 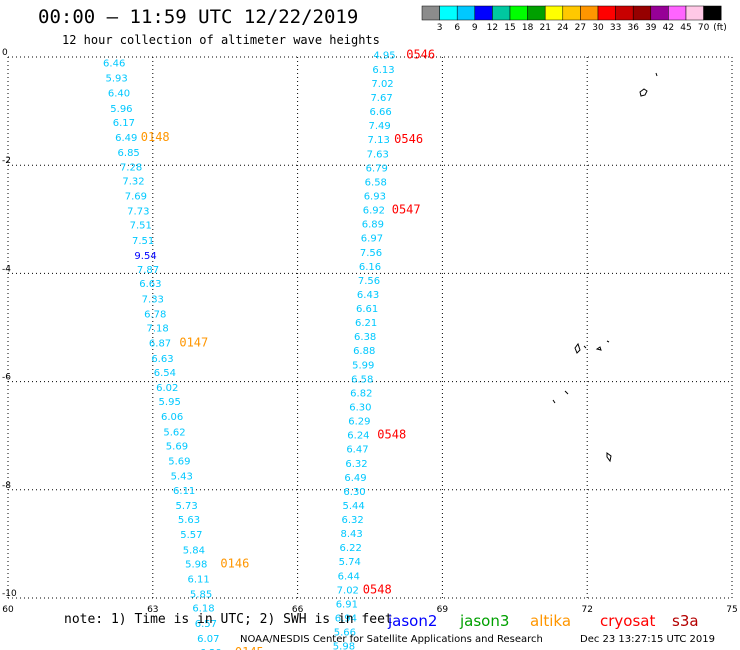 What do you see at coordinates (347, 604) in the screenshot?
I see `wave-height-value: 6.91` at bounding box center [347, 604].